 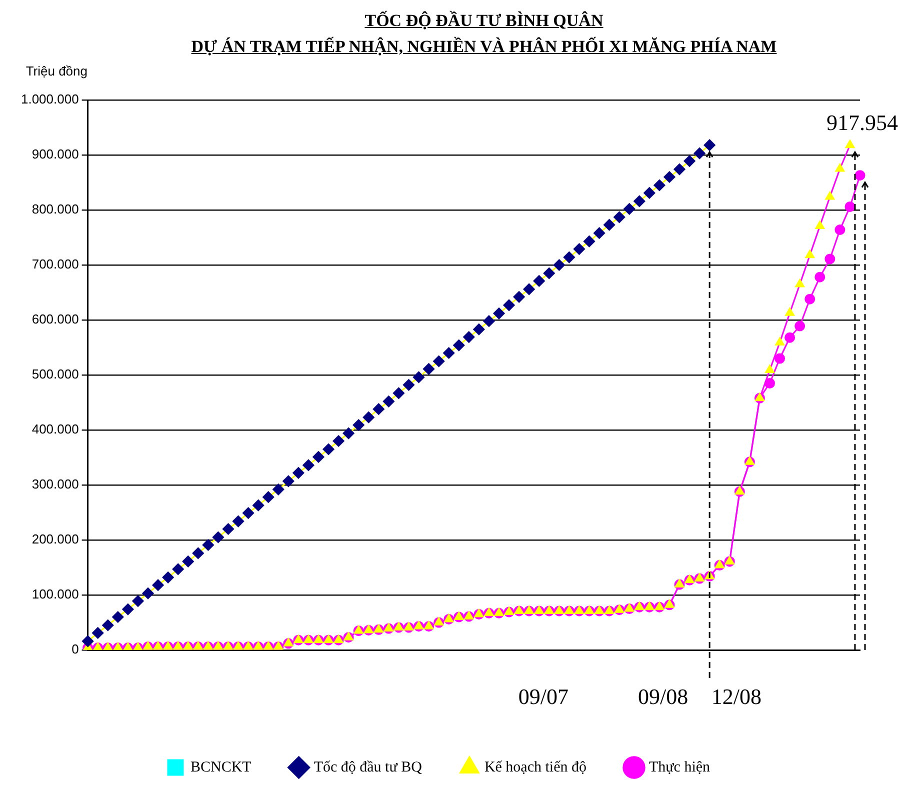 What do you see at coordinates (55, 319) in the screenshot?
I see `y-tick-label: 600.000` at bounding box center [55, 319].